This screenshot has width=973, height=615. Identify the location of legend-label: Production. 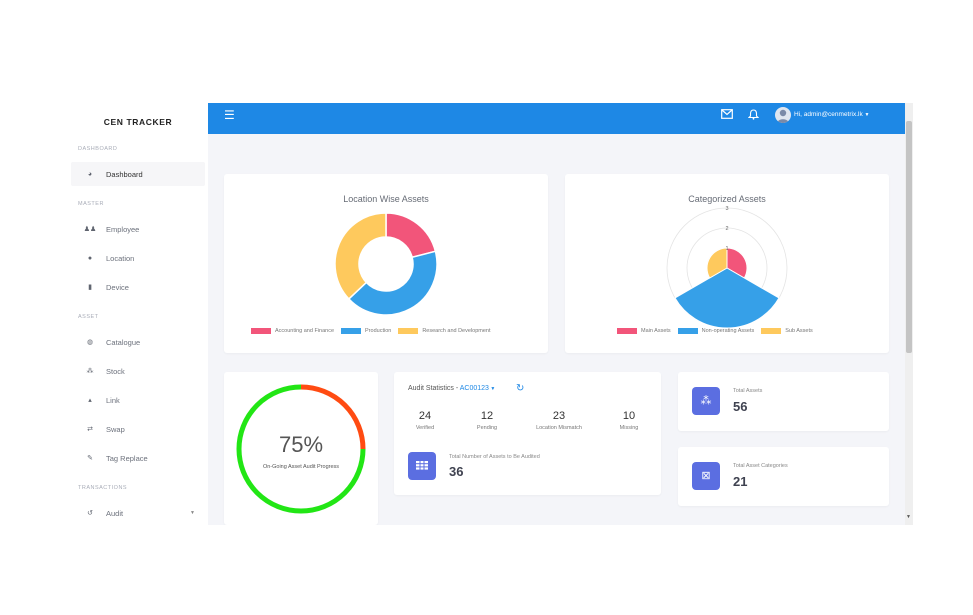
(378, 331).